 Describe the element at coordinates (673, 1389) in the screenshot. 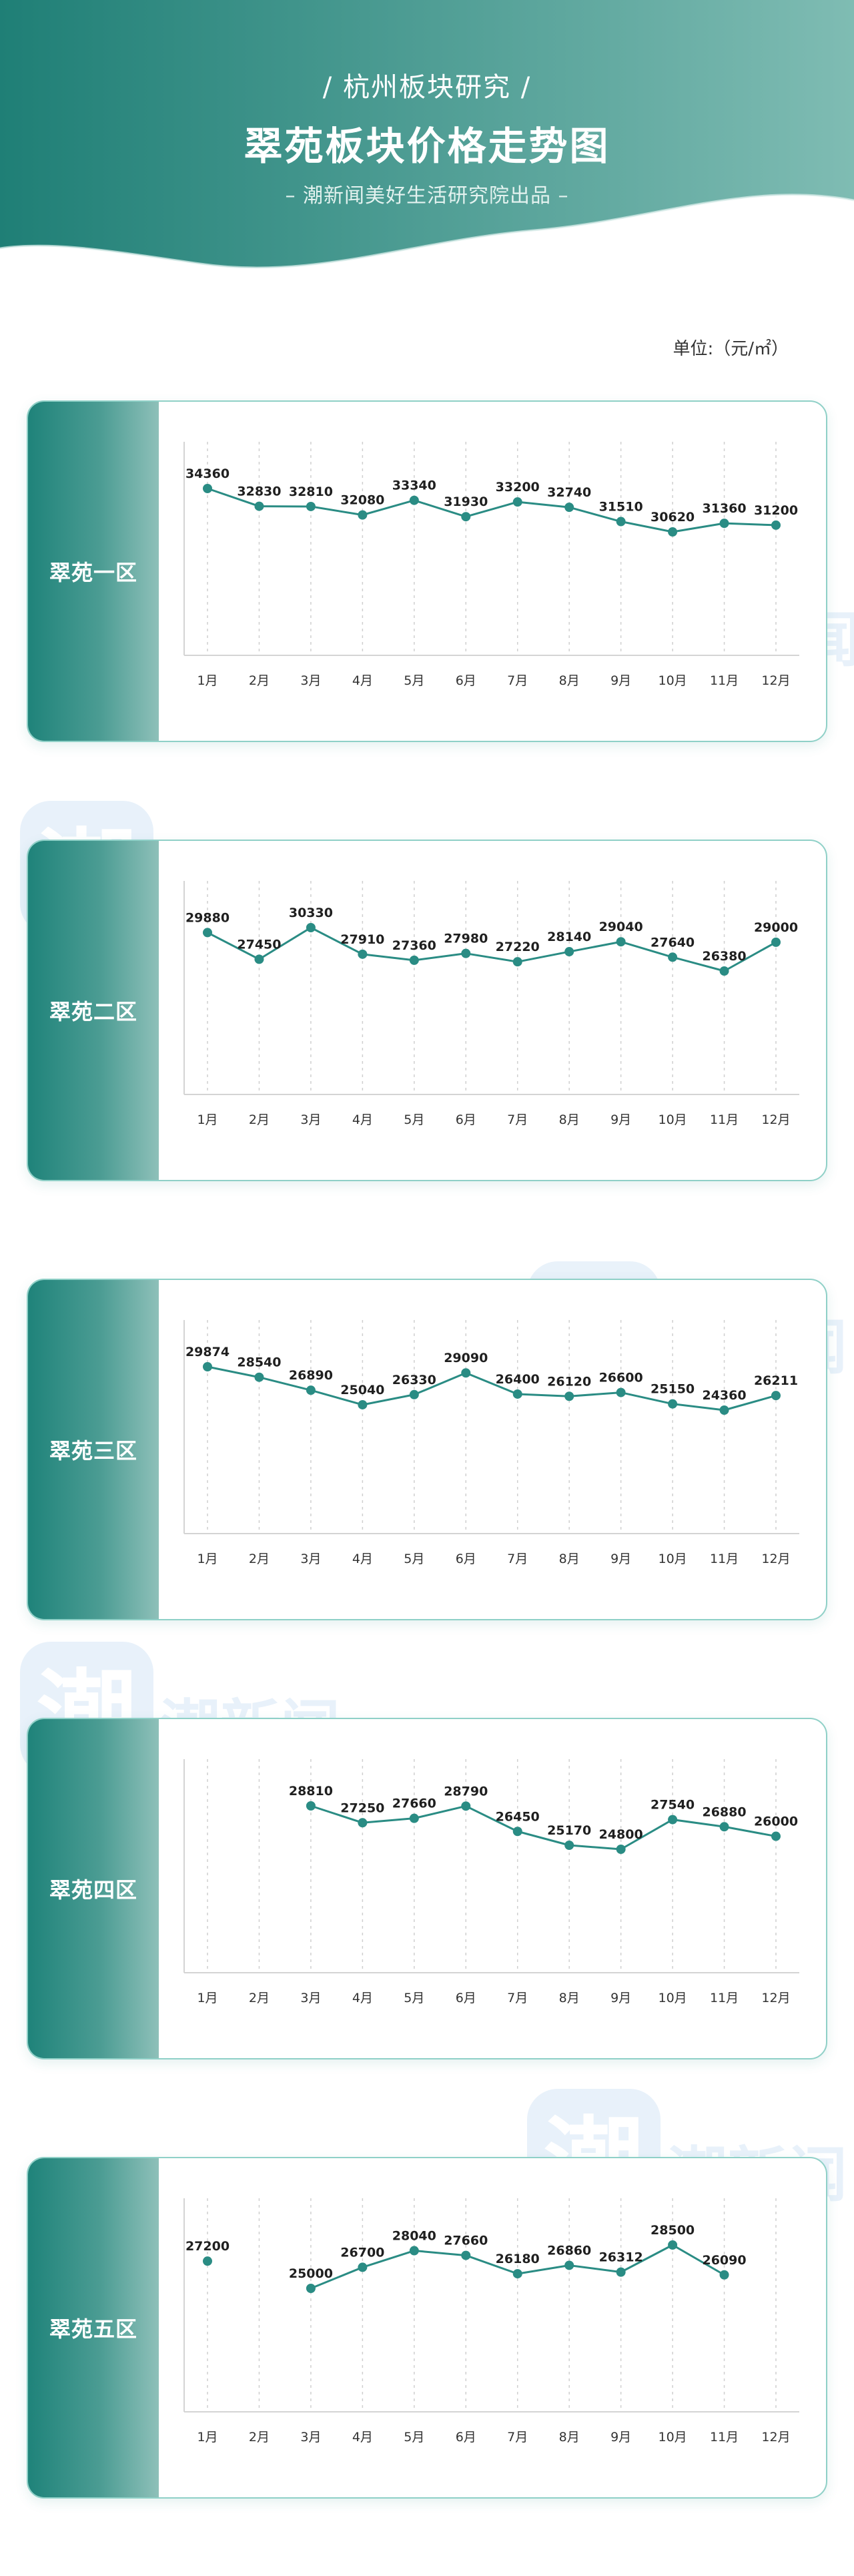

I see `data-label: 25150` at that location.